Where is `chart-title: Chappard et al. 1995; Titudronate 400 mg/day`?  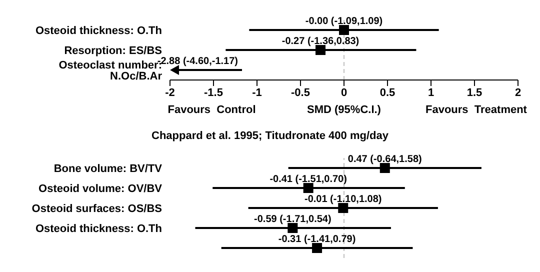
chart-title: Chappard et al. 1995; Titudronate 400 mg/day is located at coordinates (270, 137).